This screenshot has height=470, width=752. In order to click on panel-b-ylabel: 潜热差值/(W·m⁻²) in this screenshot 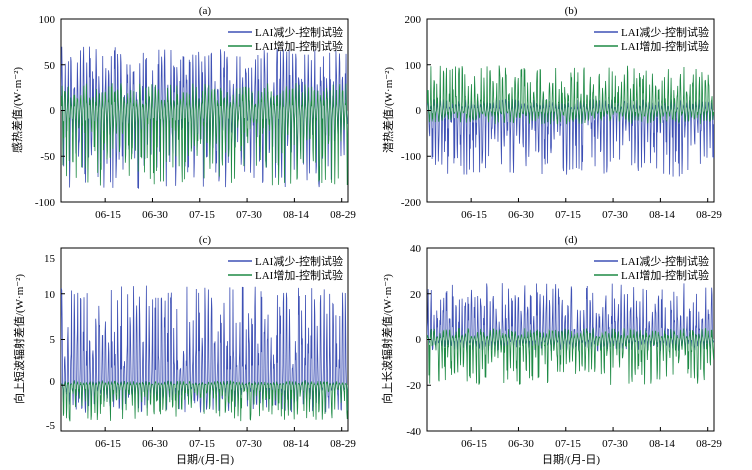, I will do `click(388, 110)`.